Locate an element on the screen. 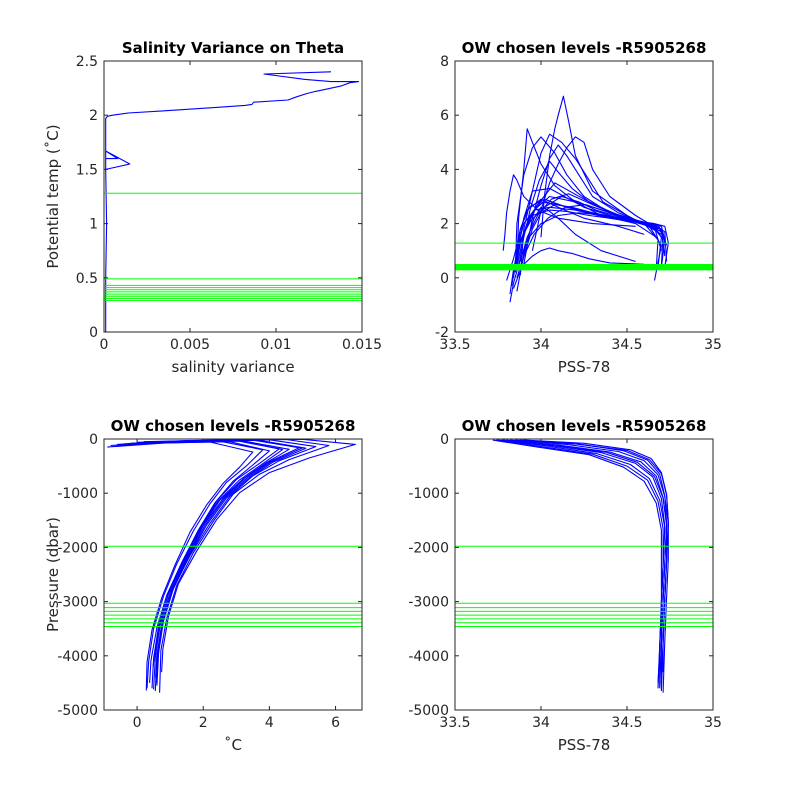  y-tick-label: 2.5 is located at coordinates (87, 62).